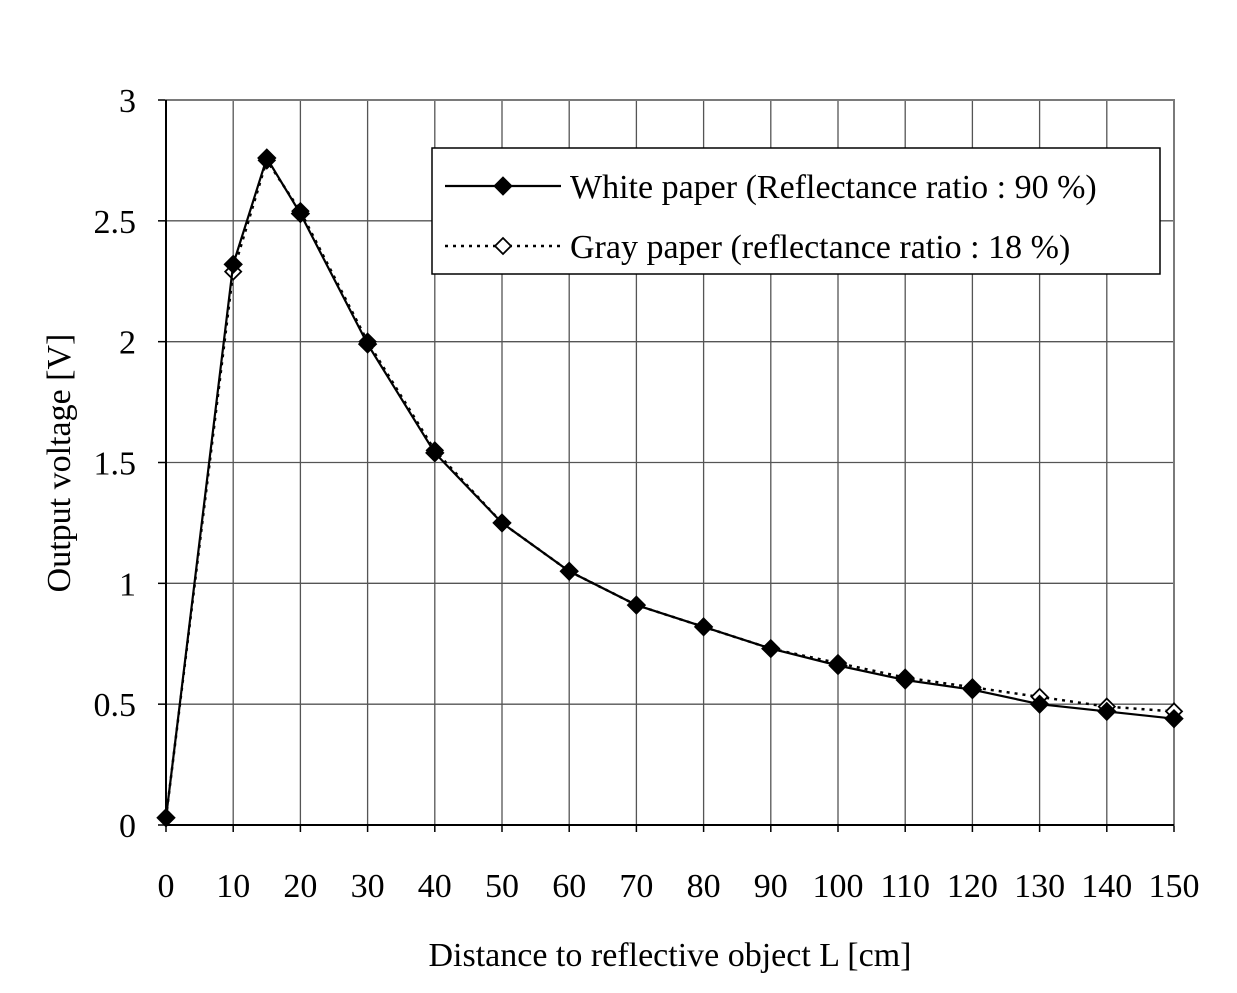 The height and width of the screenshot is (993, 1237). I want to click on x-tick-label: 10, so click(233, 886).